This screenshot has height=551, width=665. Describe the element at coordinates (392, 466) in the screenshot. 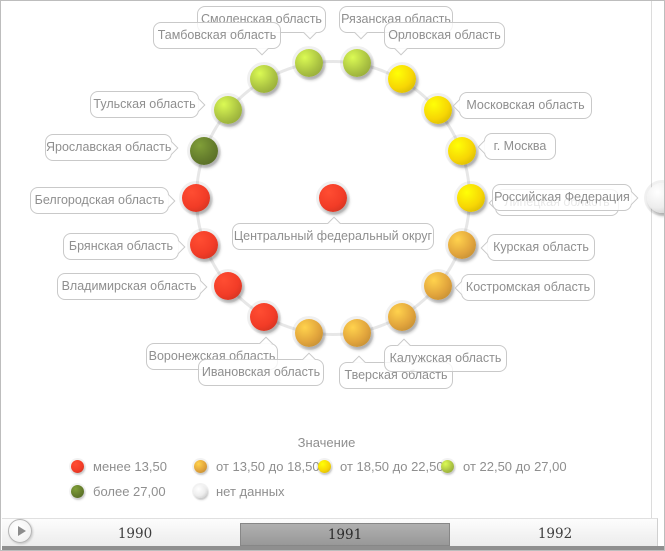

I see `legend-label: от 18,50 до 22,50` at that location.